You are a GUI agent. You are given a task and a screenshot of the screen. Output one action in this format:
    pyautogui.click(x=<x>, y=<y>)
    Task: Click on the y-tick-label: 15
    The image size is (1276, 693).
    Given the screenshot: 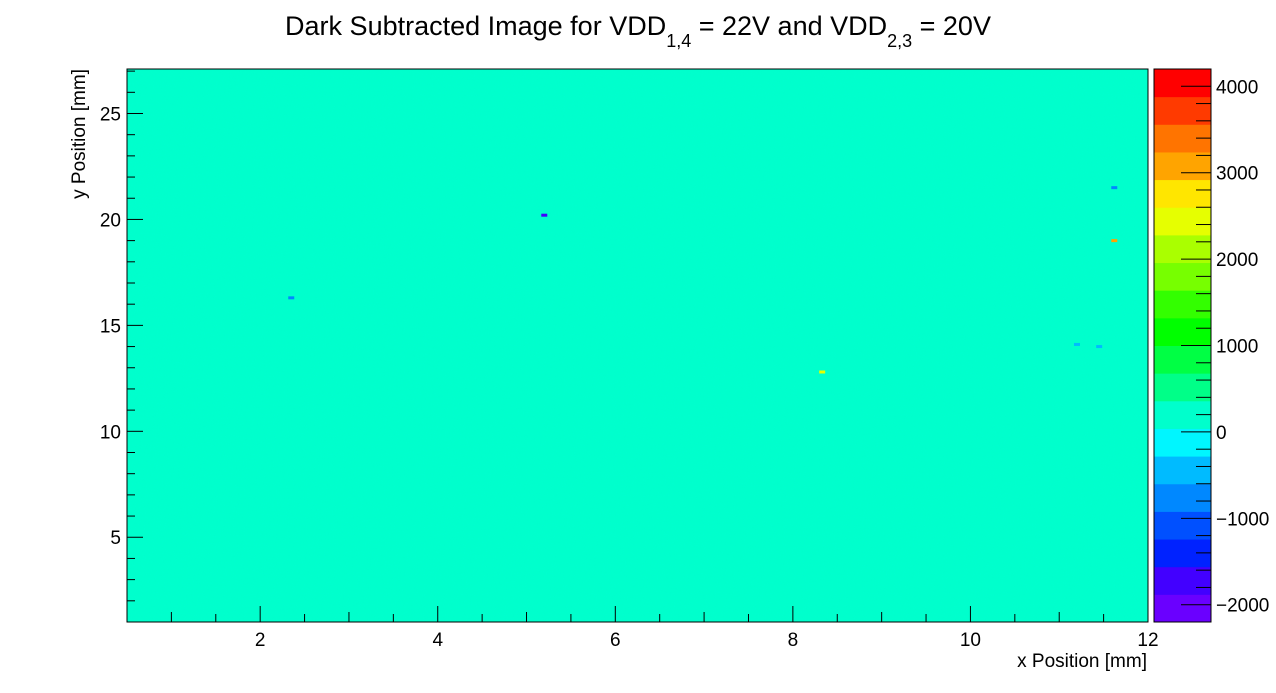 What is the action you would take?
    pyautogui.click(x=110, y=326)
    